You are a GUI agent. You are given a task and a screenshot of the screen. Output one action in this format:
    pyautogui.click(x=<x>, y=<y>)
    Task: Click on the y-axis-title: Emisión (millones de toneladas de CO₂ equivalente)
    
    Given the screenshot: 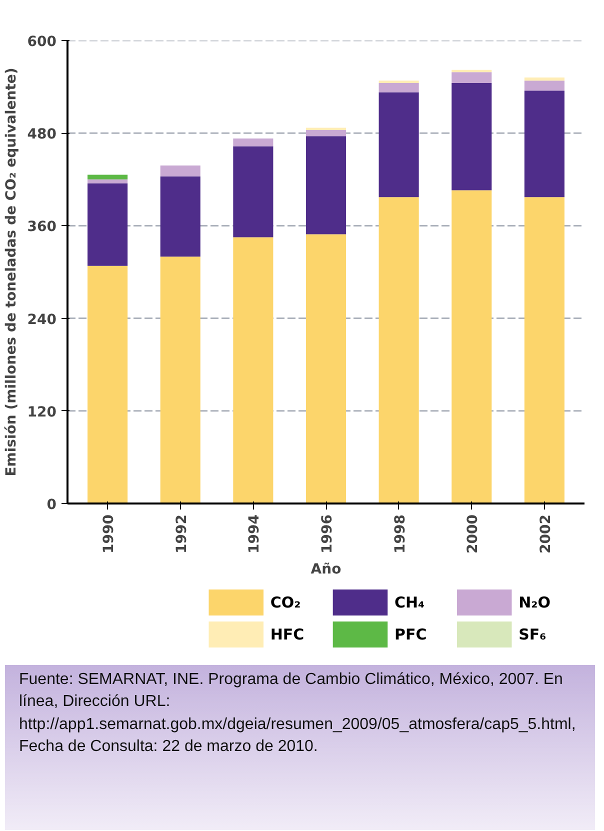 What is the action you would take?
    pyautogui.click(x=11, y=272)
    